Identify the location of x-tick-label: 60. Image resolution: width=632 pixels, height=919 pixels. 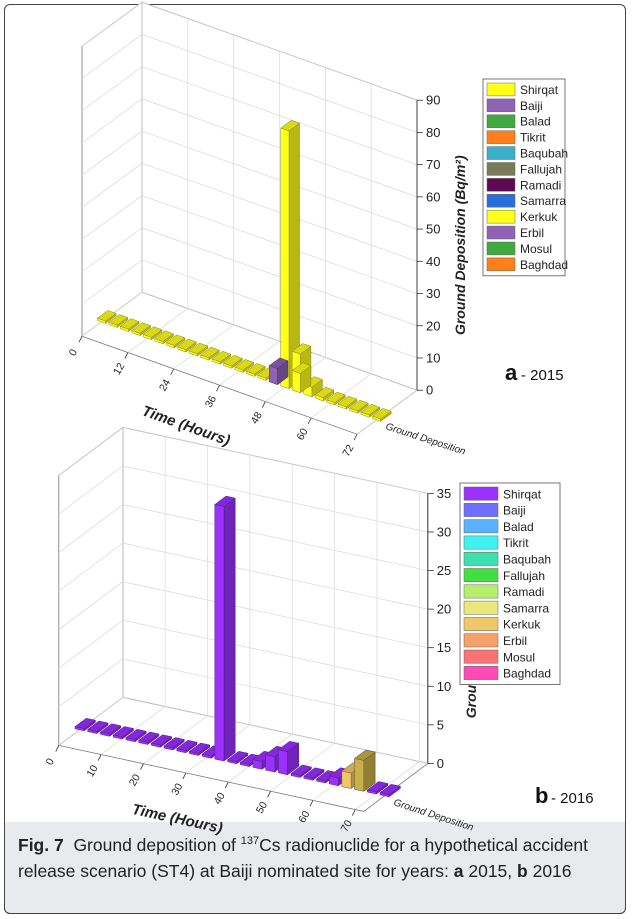
(302, 434).